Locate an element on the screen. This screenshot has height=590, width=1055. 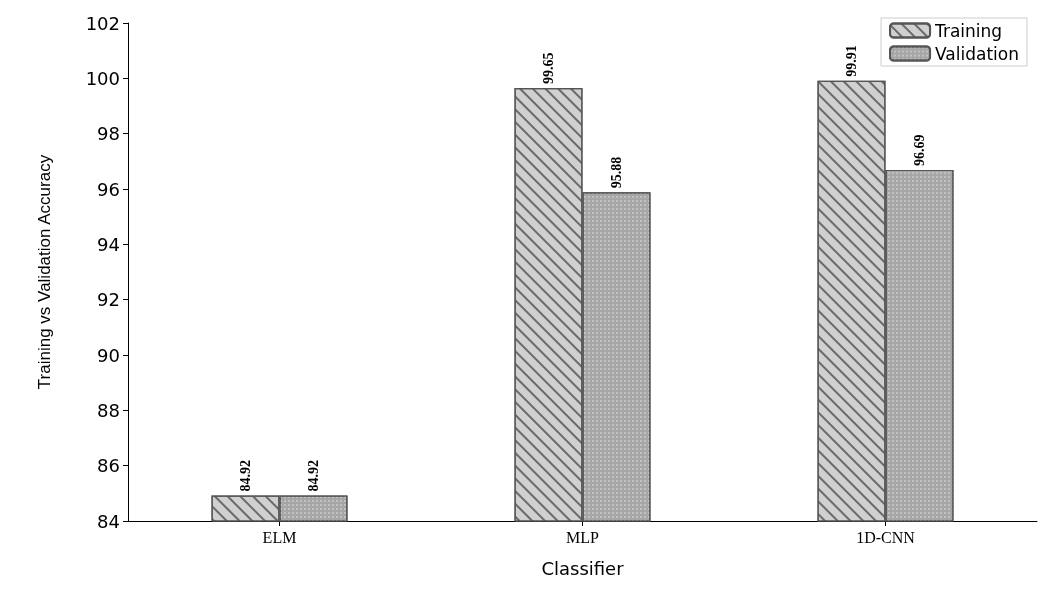
y-tick-label: 94 is located at coordinates (108, 244).